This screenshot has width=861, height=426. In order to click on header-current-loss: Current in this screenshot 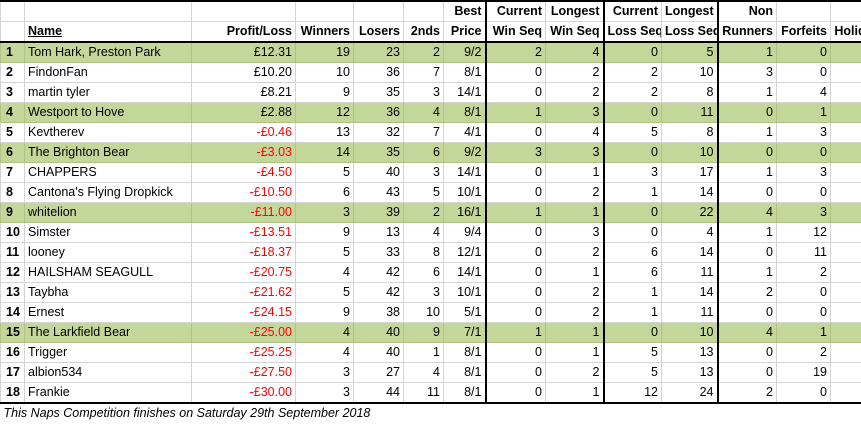, I will do `click(632, 11)`.